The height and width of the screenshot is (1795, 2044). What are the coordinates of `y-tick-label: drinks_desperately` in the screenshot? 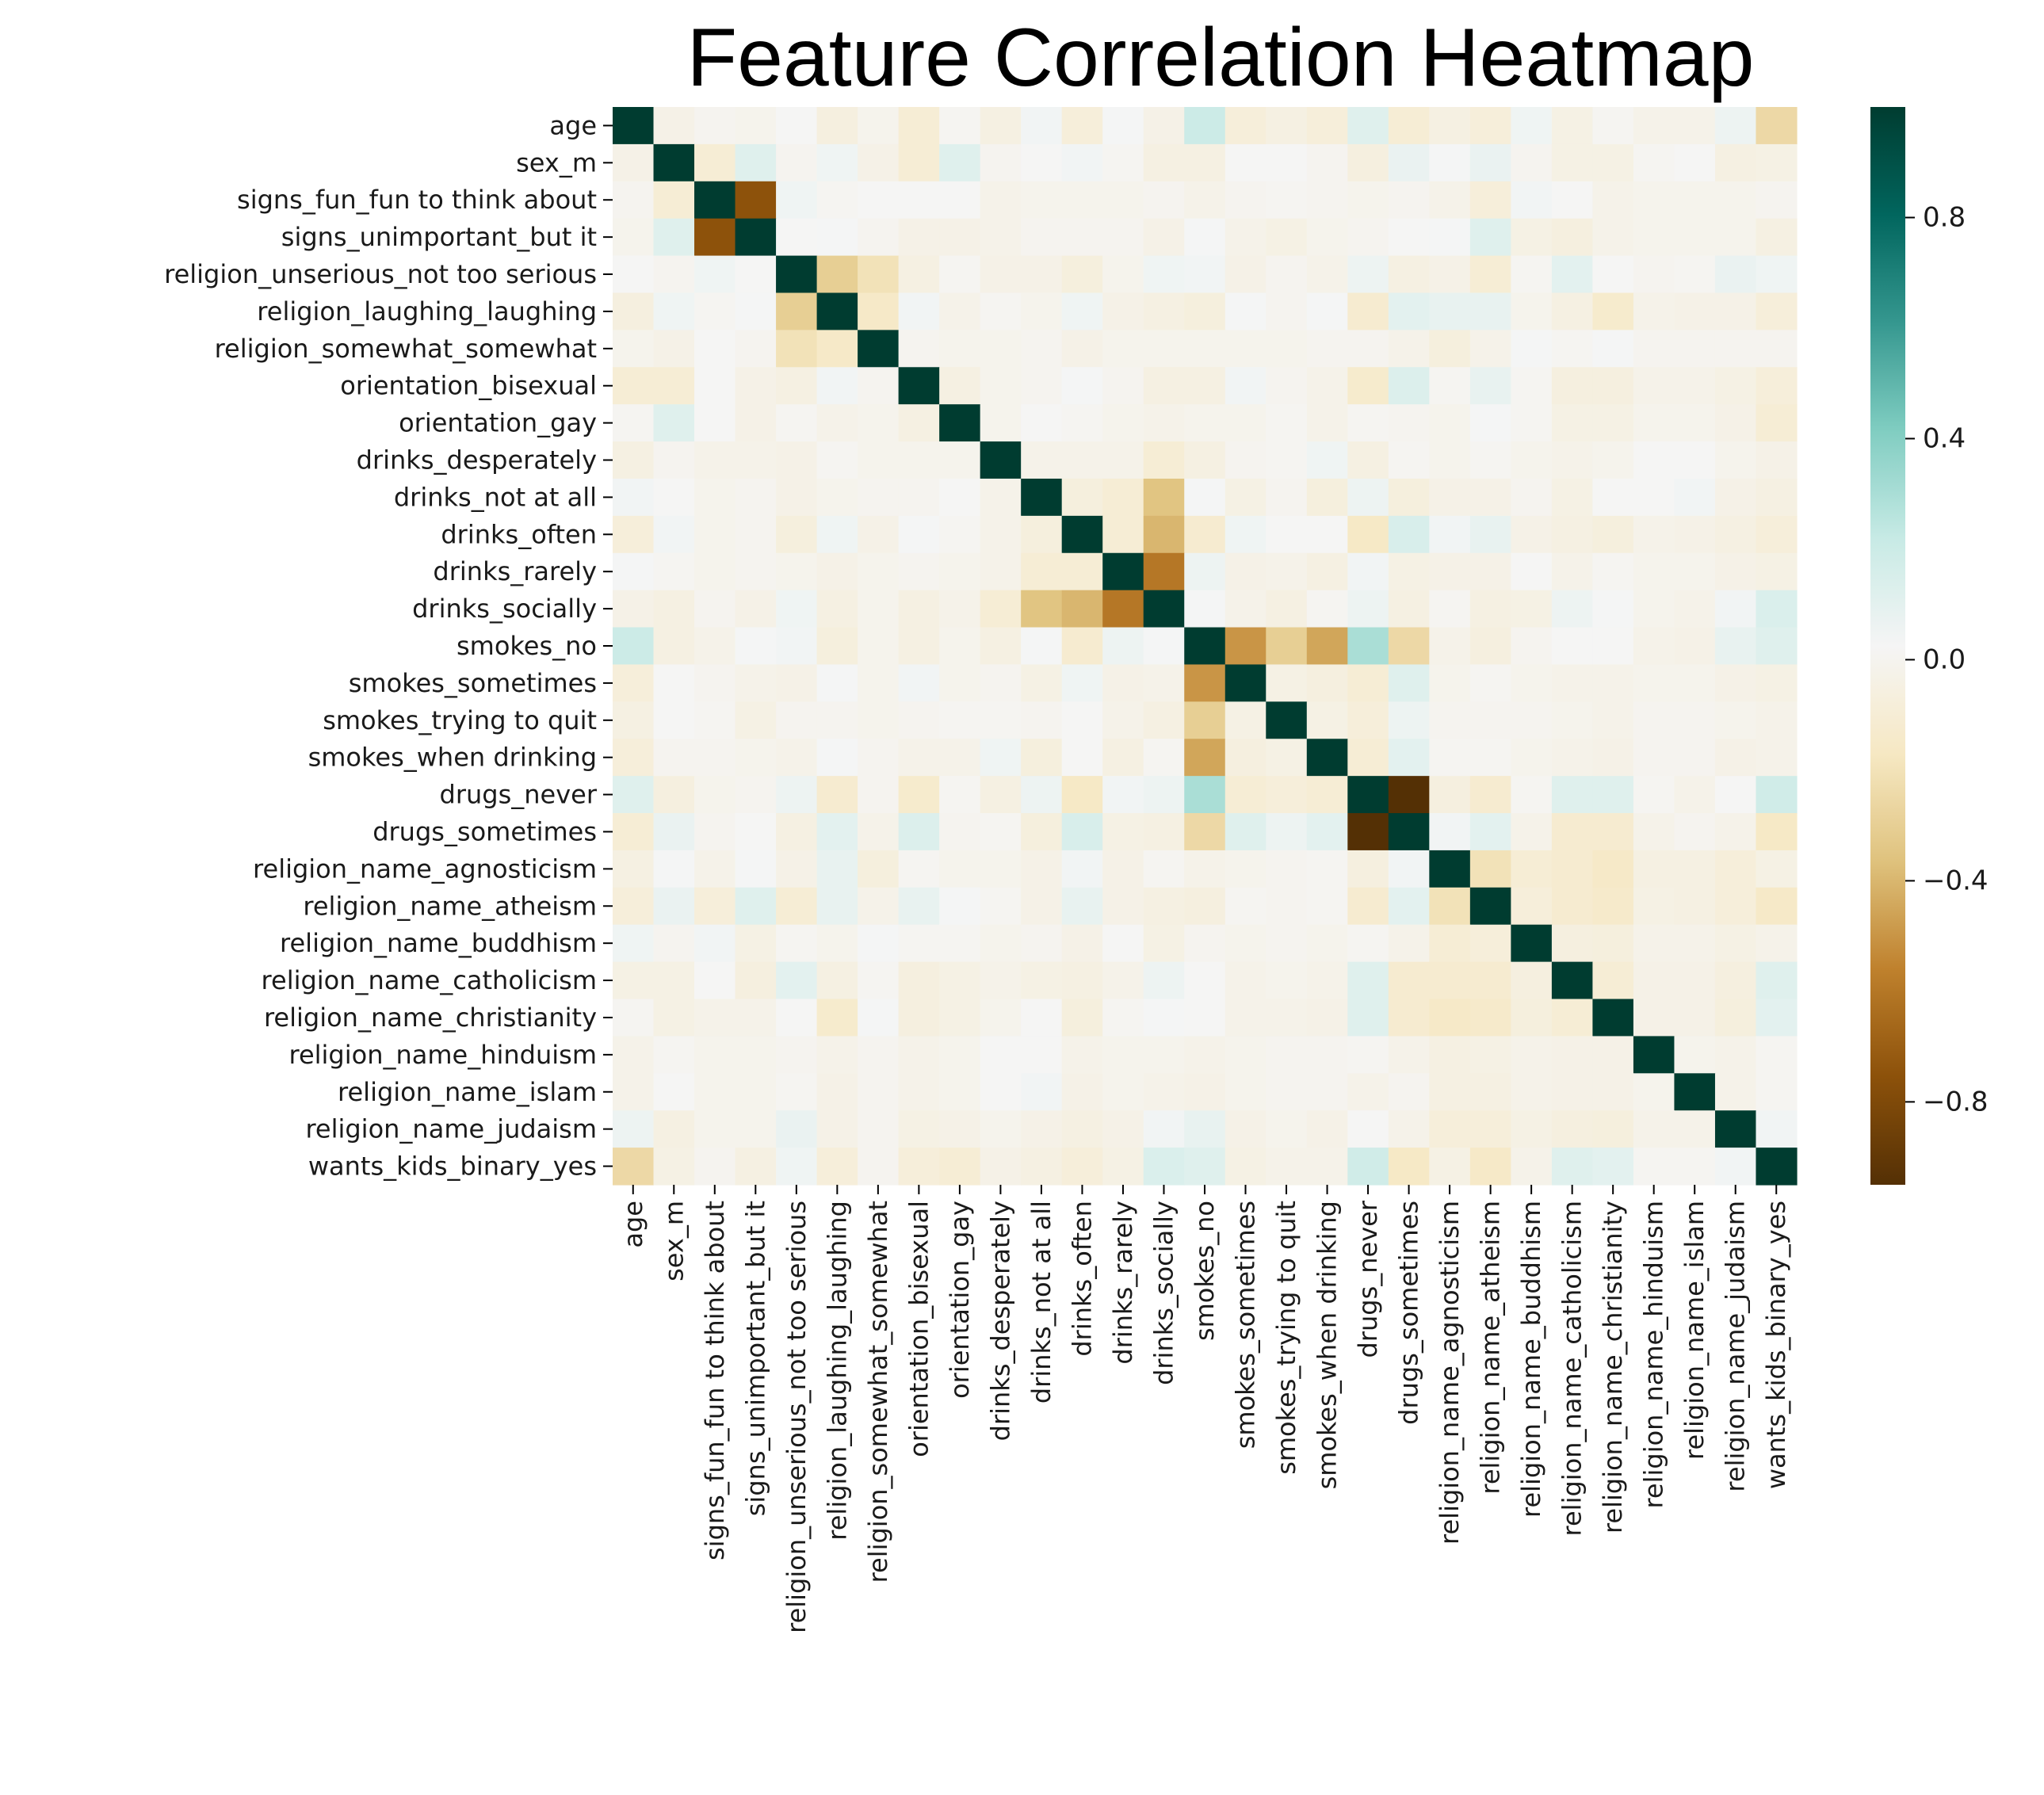 It's located at (477, 460).